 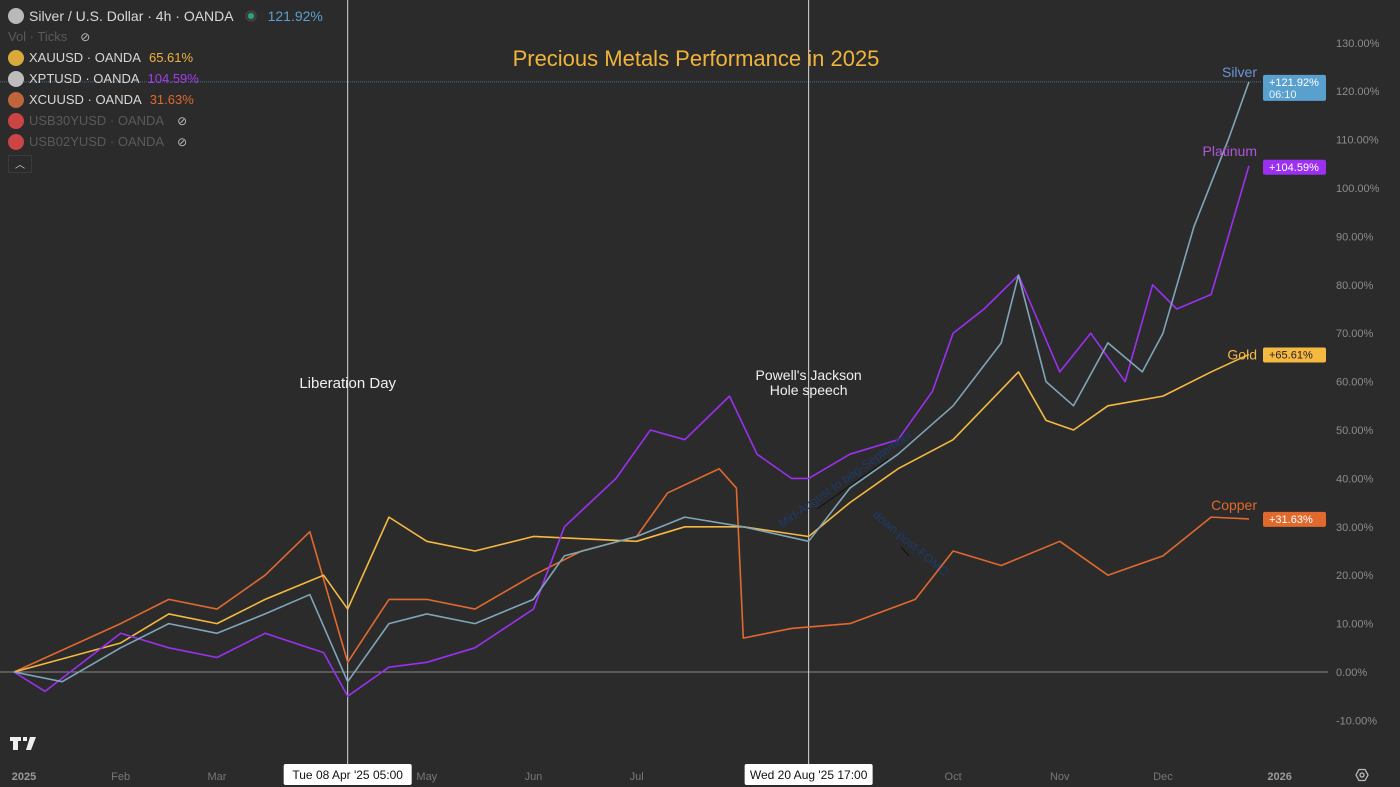 What do you see at coordinates (16, 78) in the screenshot?
I see `platinum-bars-icon` at bounding box center [16, 78].